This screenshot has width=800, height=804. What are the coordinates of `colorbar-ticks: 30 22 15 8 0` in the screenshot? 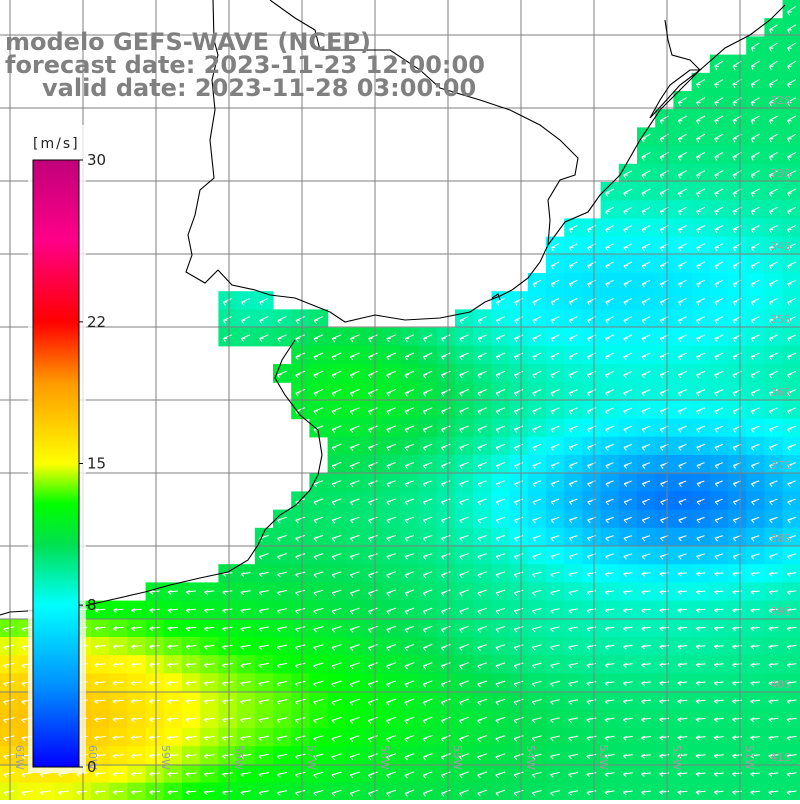 It's located at (92, 463).